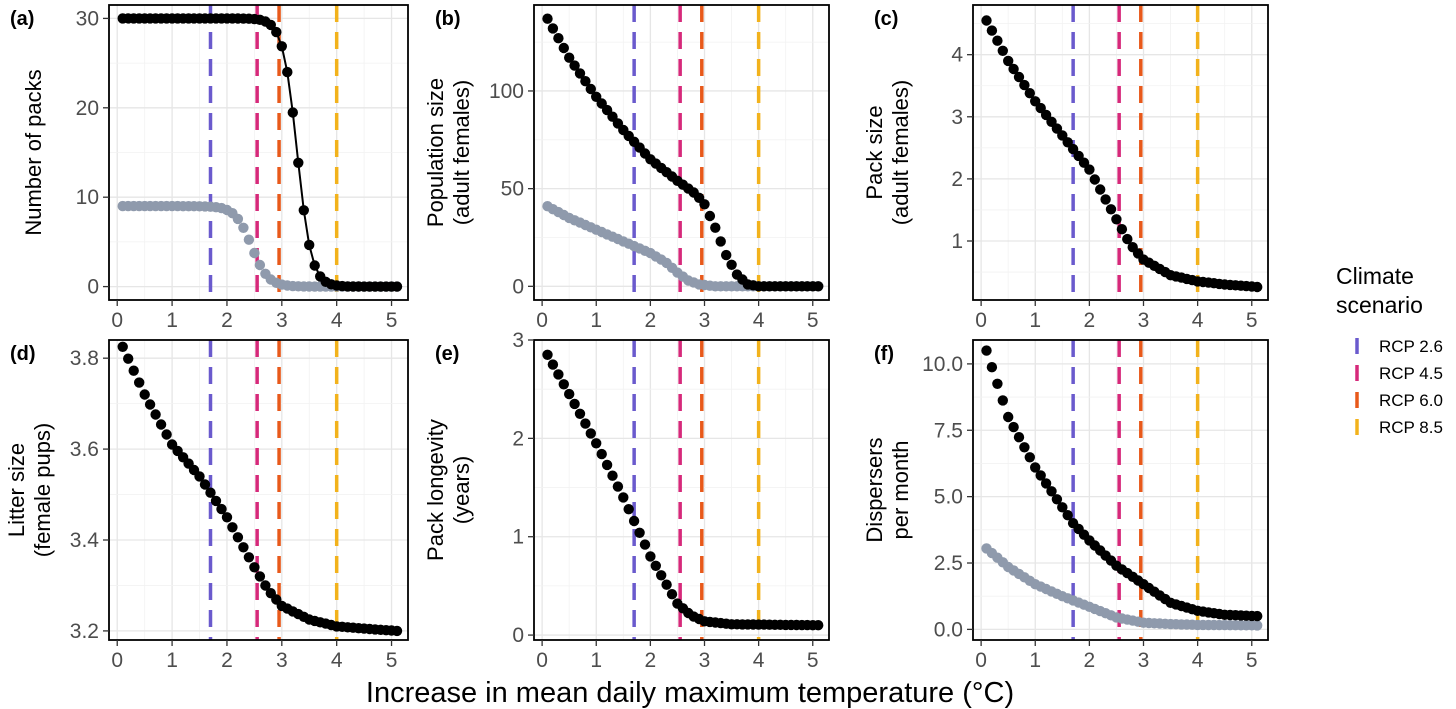  Describe the element at coordinates (942, 364) in the screenshot. I see `y-tick-label: 10.0` at that location.